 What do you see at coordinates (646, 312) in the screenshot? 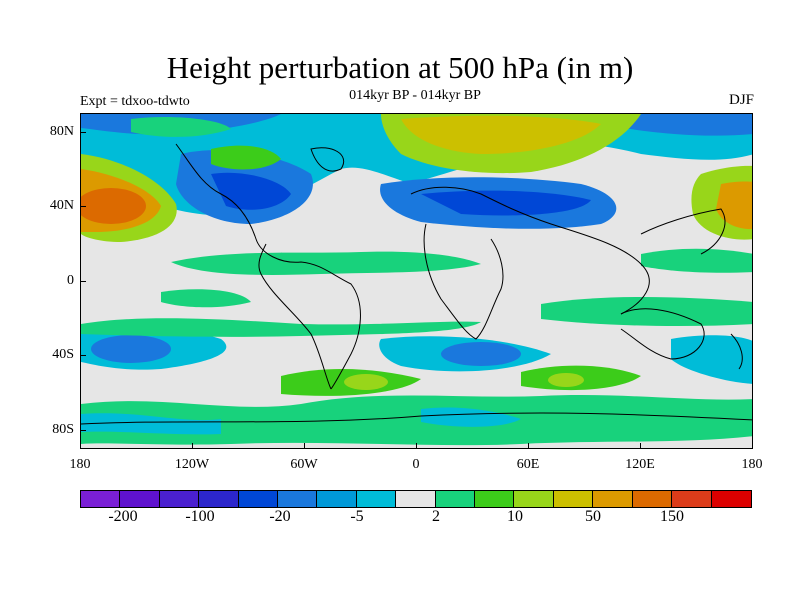
I see `south-indian-subtropical-positive` at bounding box center [646, 312].